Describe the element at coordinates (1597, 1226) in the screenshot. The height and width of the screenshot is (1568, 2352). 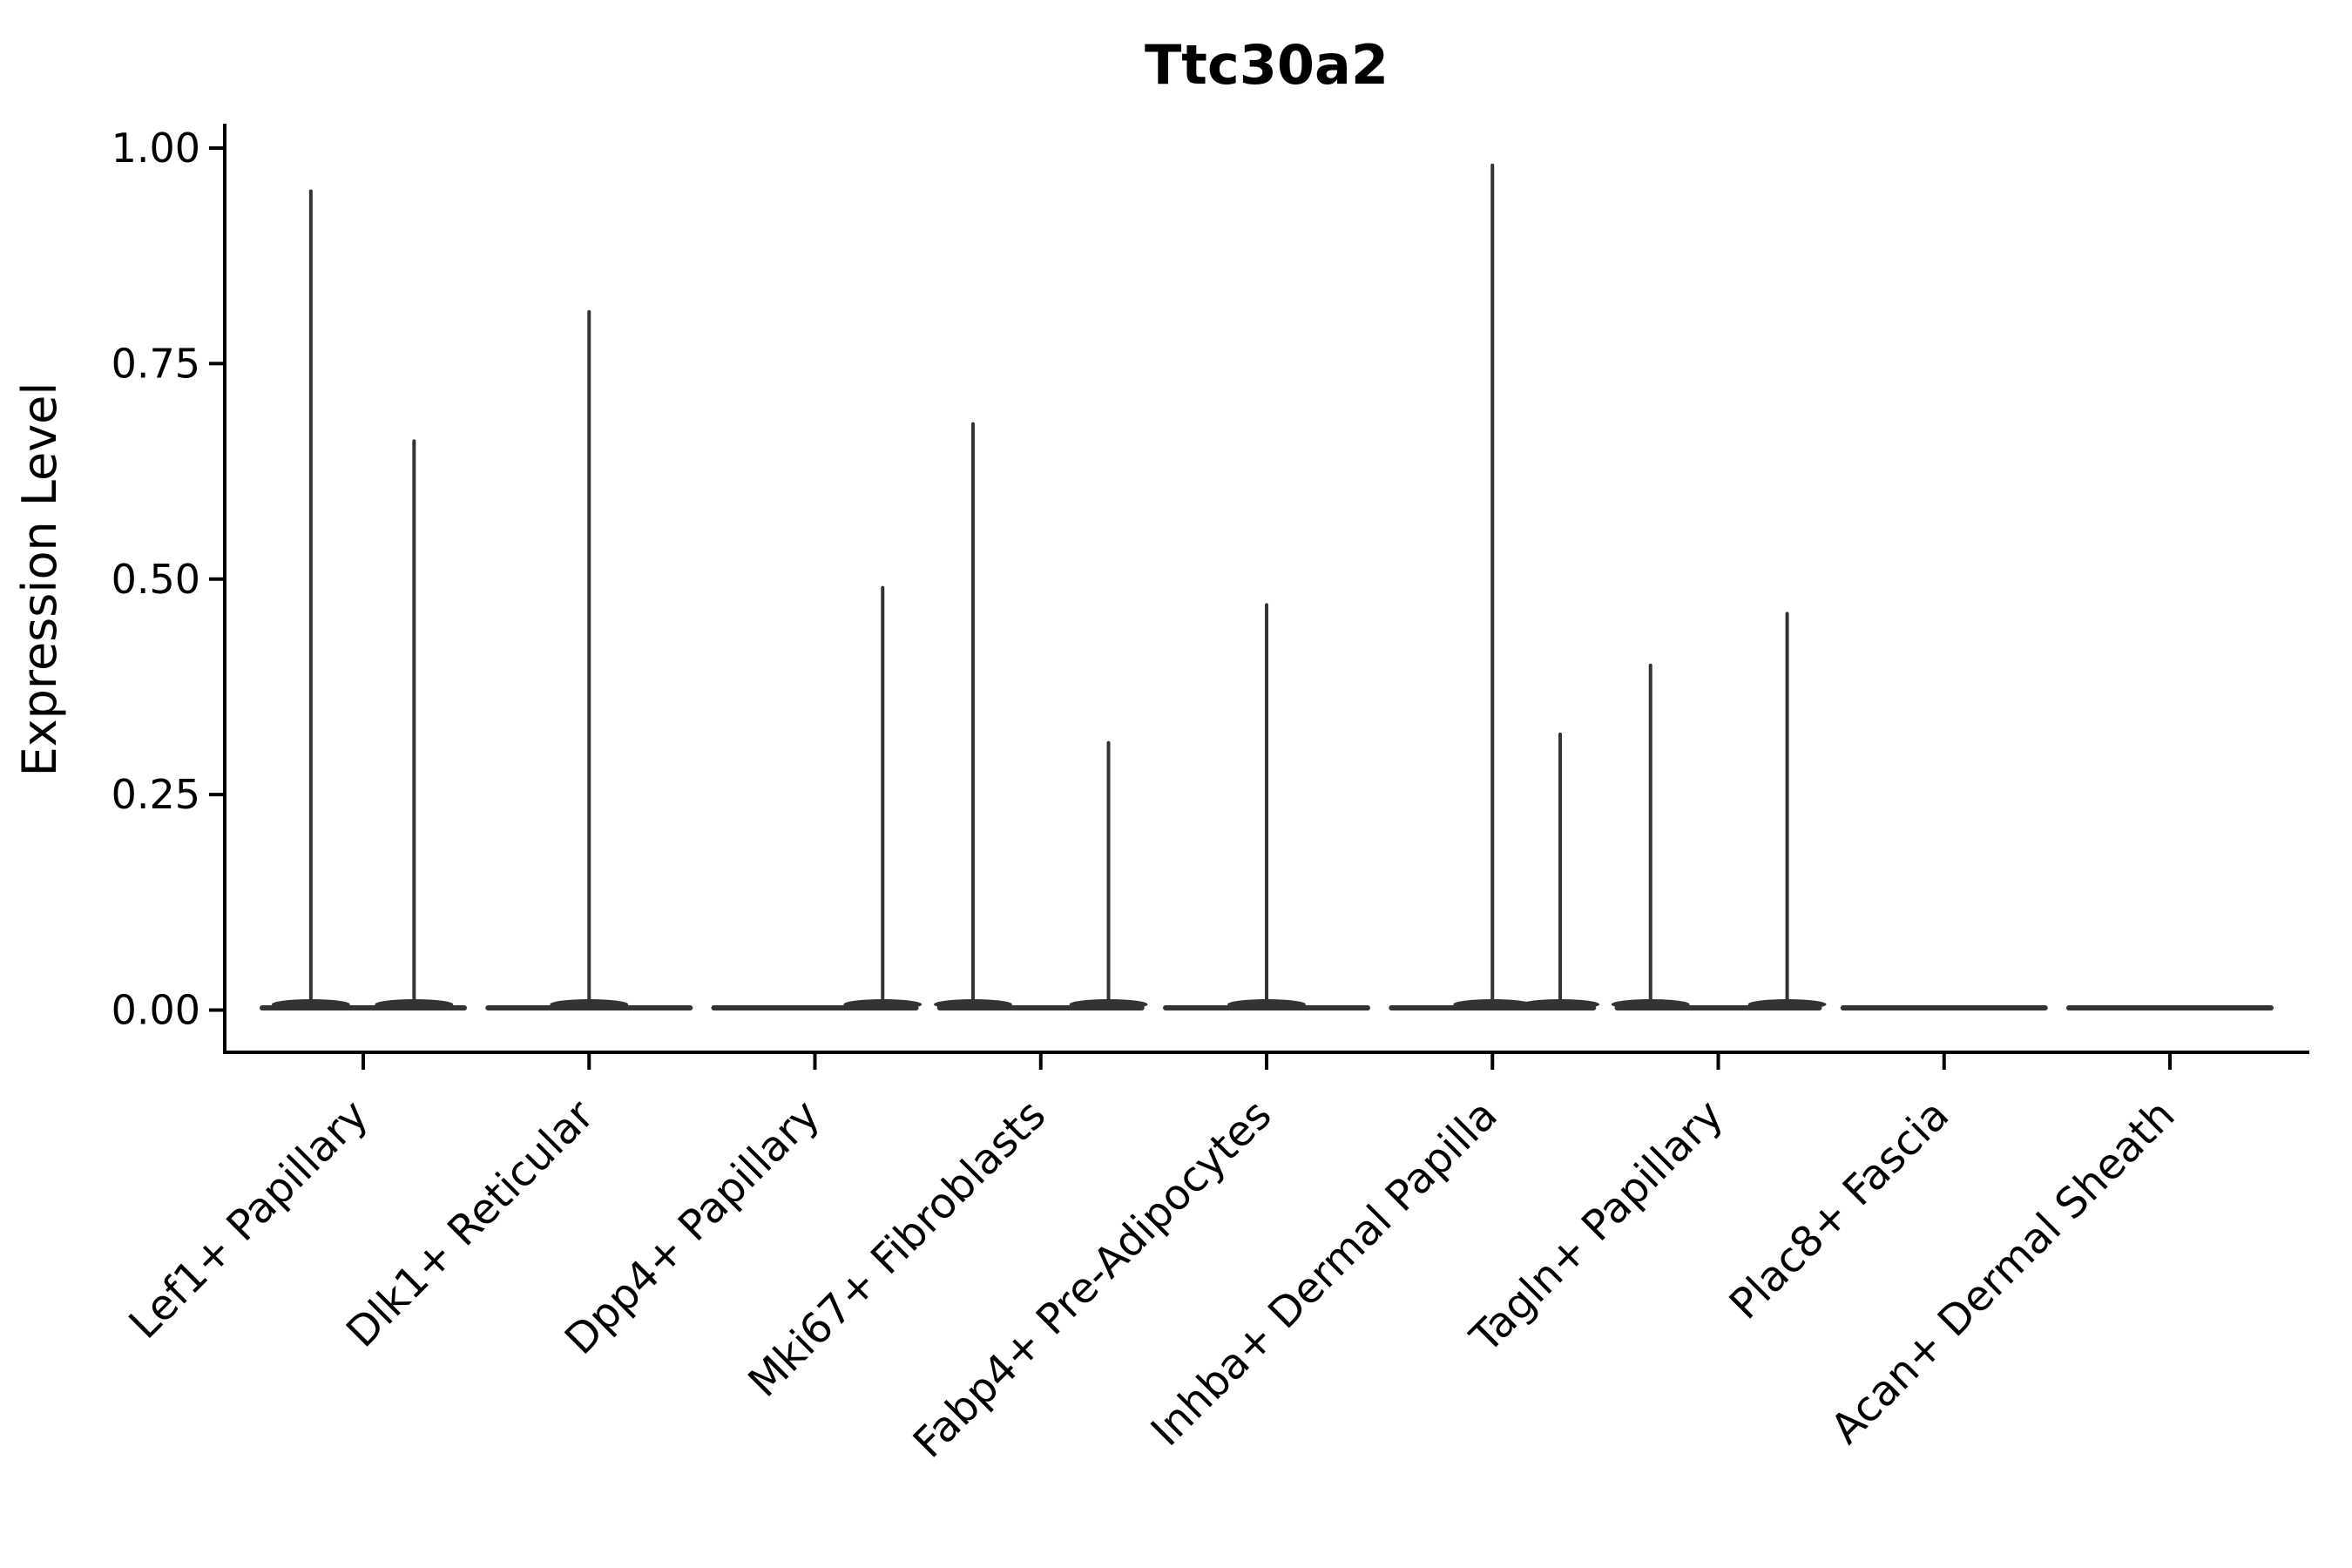
I see `x-tick-label: Tagln+ Papillary` at that location.